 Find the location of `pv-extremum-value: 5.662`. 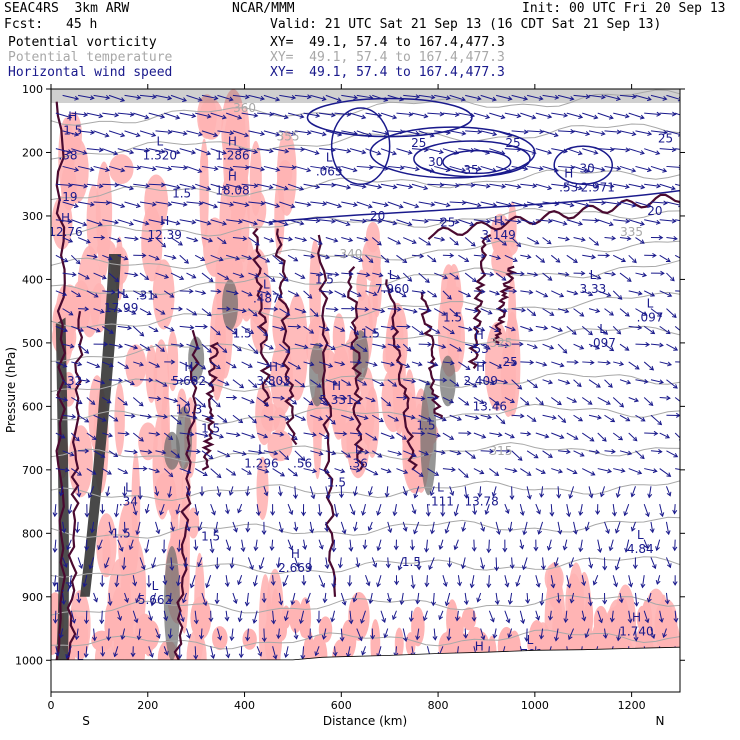

pv-extremum-value: 5.662 is located at coordinates (155, 600).